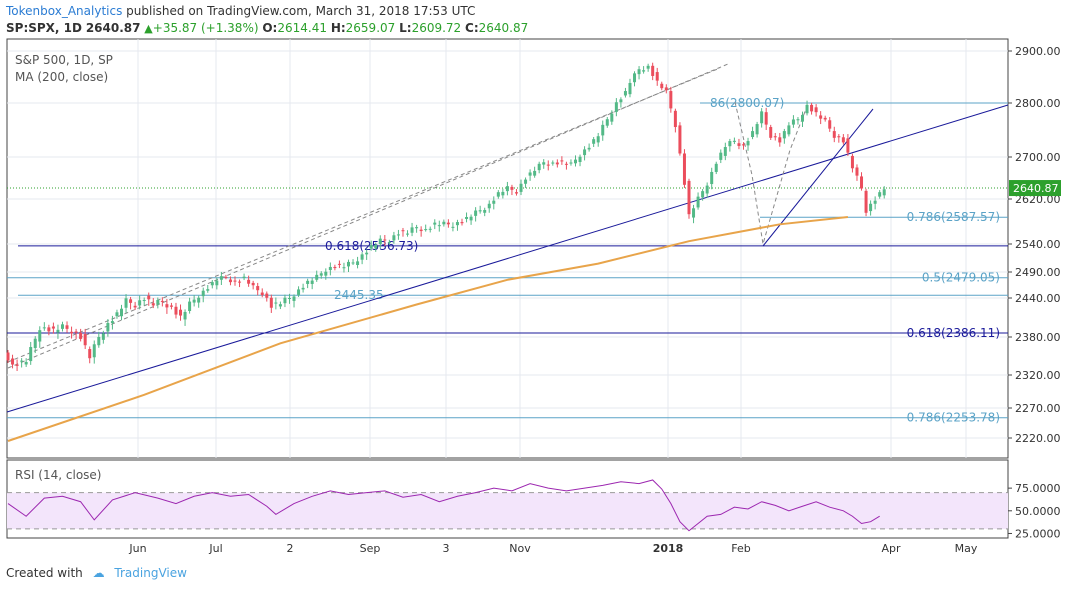 The image size is (1067, 592). What do you see at coordinates (359, 295) in the screenshot?
I see `fib-level-label: 2445.35` at bounding box center [359, 295].